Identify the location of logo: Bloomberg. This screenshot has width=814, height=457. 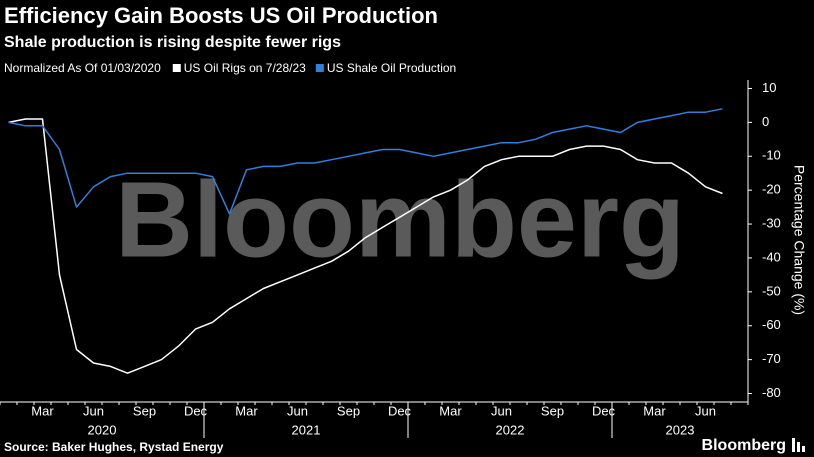
(744, 445).